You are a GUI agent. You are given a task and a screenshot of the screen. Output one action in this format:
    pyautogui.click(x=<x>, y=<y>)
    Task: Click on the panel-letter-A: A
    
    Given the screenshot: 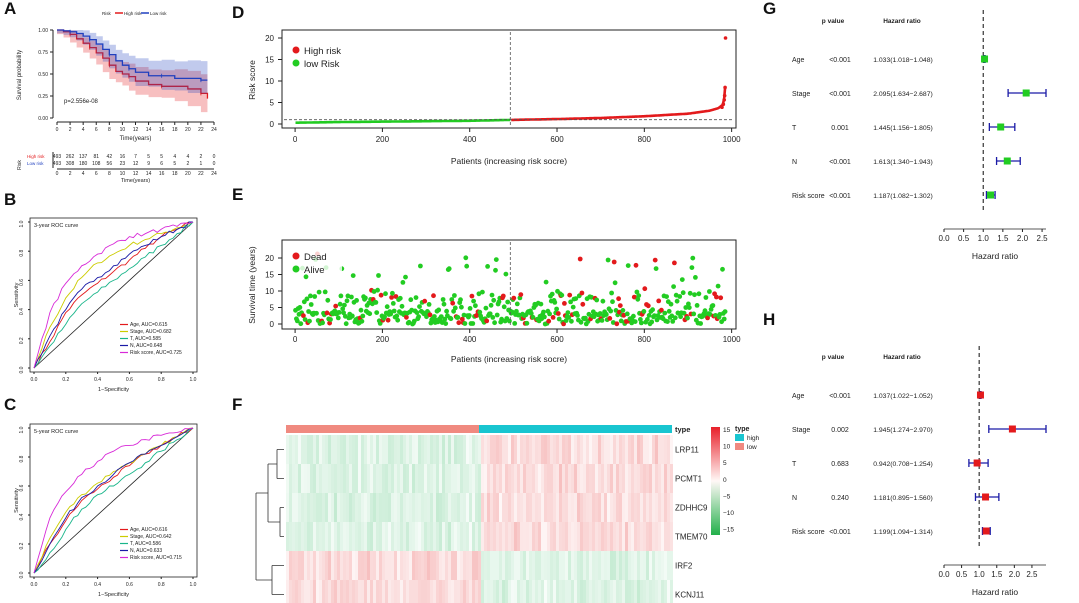 What is the action you would take?
    pyautogui.click(x=10, y=9)
    